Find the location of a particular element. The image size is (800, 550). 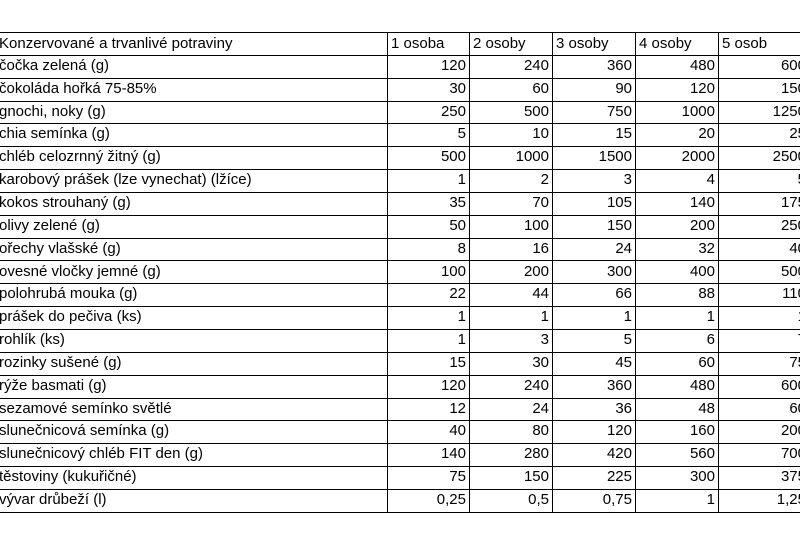

amount-cell: 6 is located at coordinates (677, 341).